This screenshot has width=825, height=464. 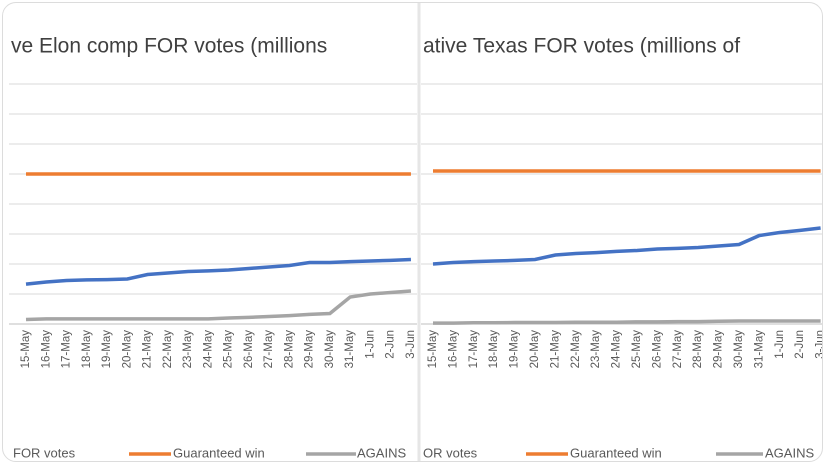 What do you see at coordinates (581, 46) in the screenshot?
I see `chart-title: ative Texas FOR votes (millions of` at bounding box center [581, 46].